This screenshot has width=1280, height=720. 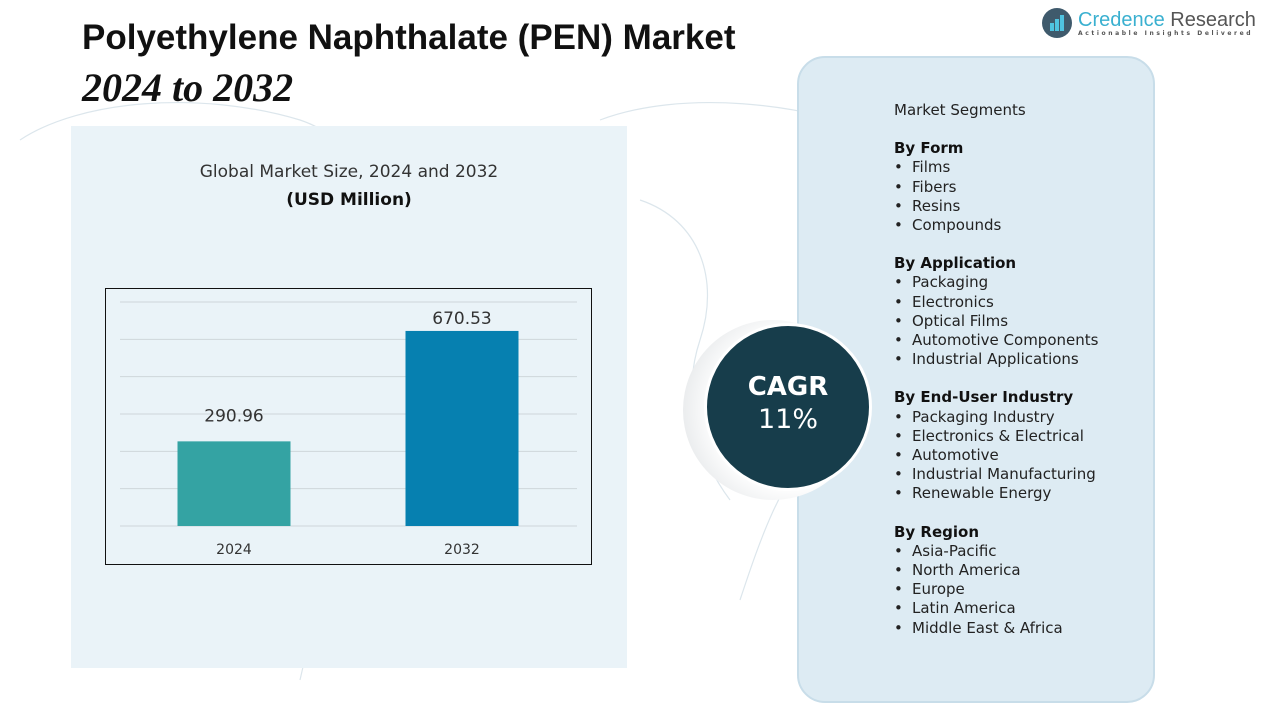 I want to click on segment-item: Packaging Industry, so click(x=996, y=417).